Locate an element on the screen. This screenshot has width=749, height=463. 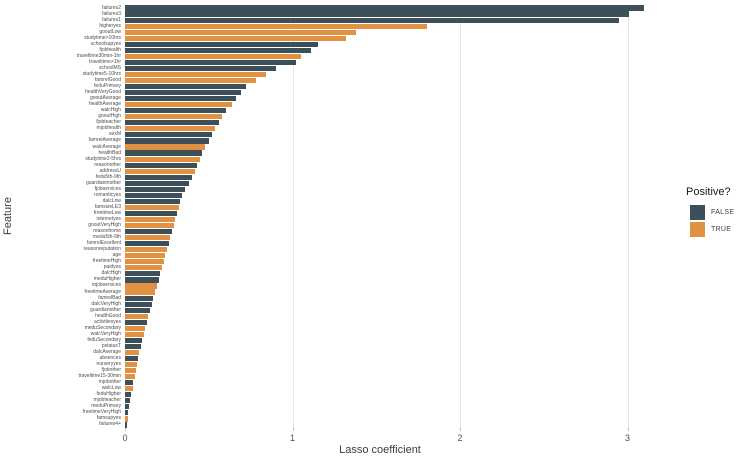
y-tick-label: walcLow is located at coordinates (111, 388).